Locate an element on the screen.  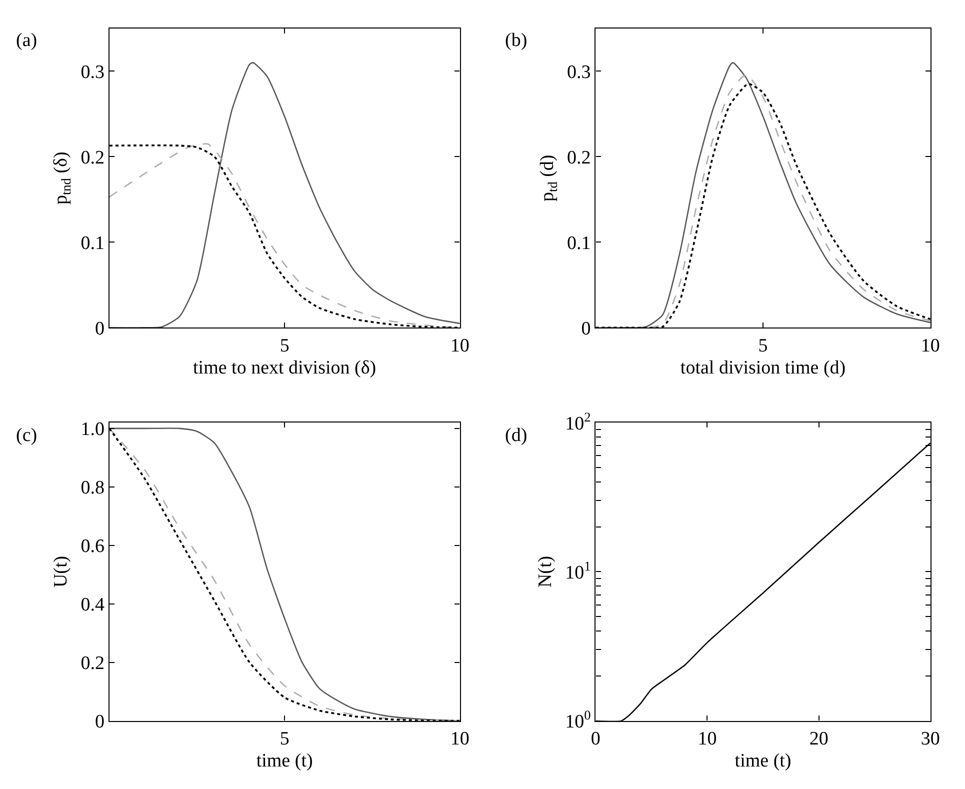
y-tick-label: 0.6 is located at coordinates (92, 547).